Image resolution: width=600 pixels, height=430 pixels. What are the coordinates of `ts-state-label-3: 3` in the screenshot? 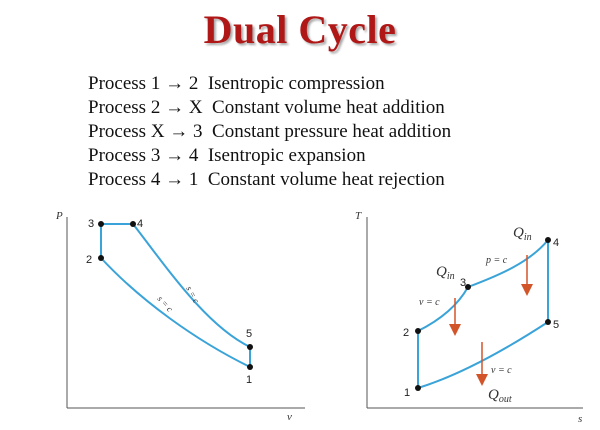 It's located at (463, 283).